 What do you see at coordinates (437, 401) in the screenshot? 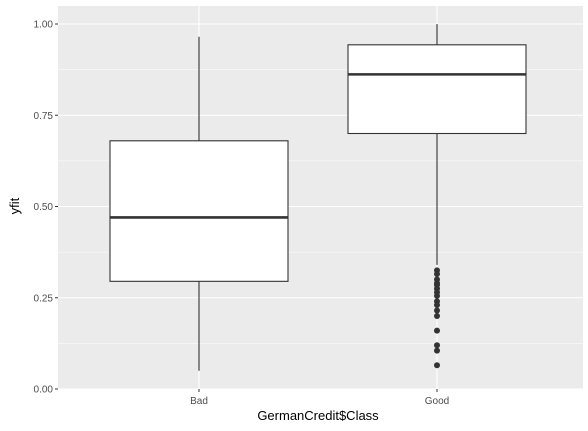
I see `x-tick-label: Good` at bounding box center [437, 401].